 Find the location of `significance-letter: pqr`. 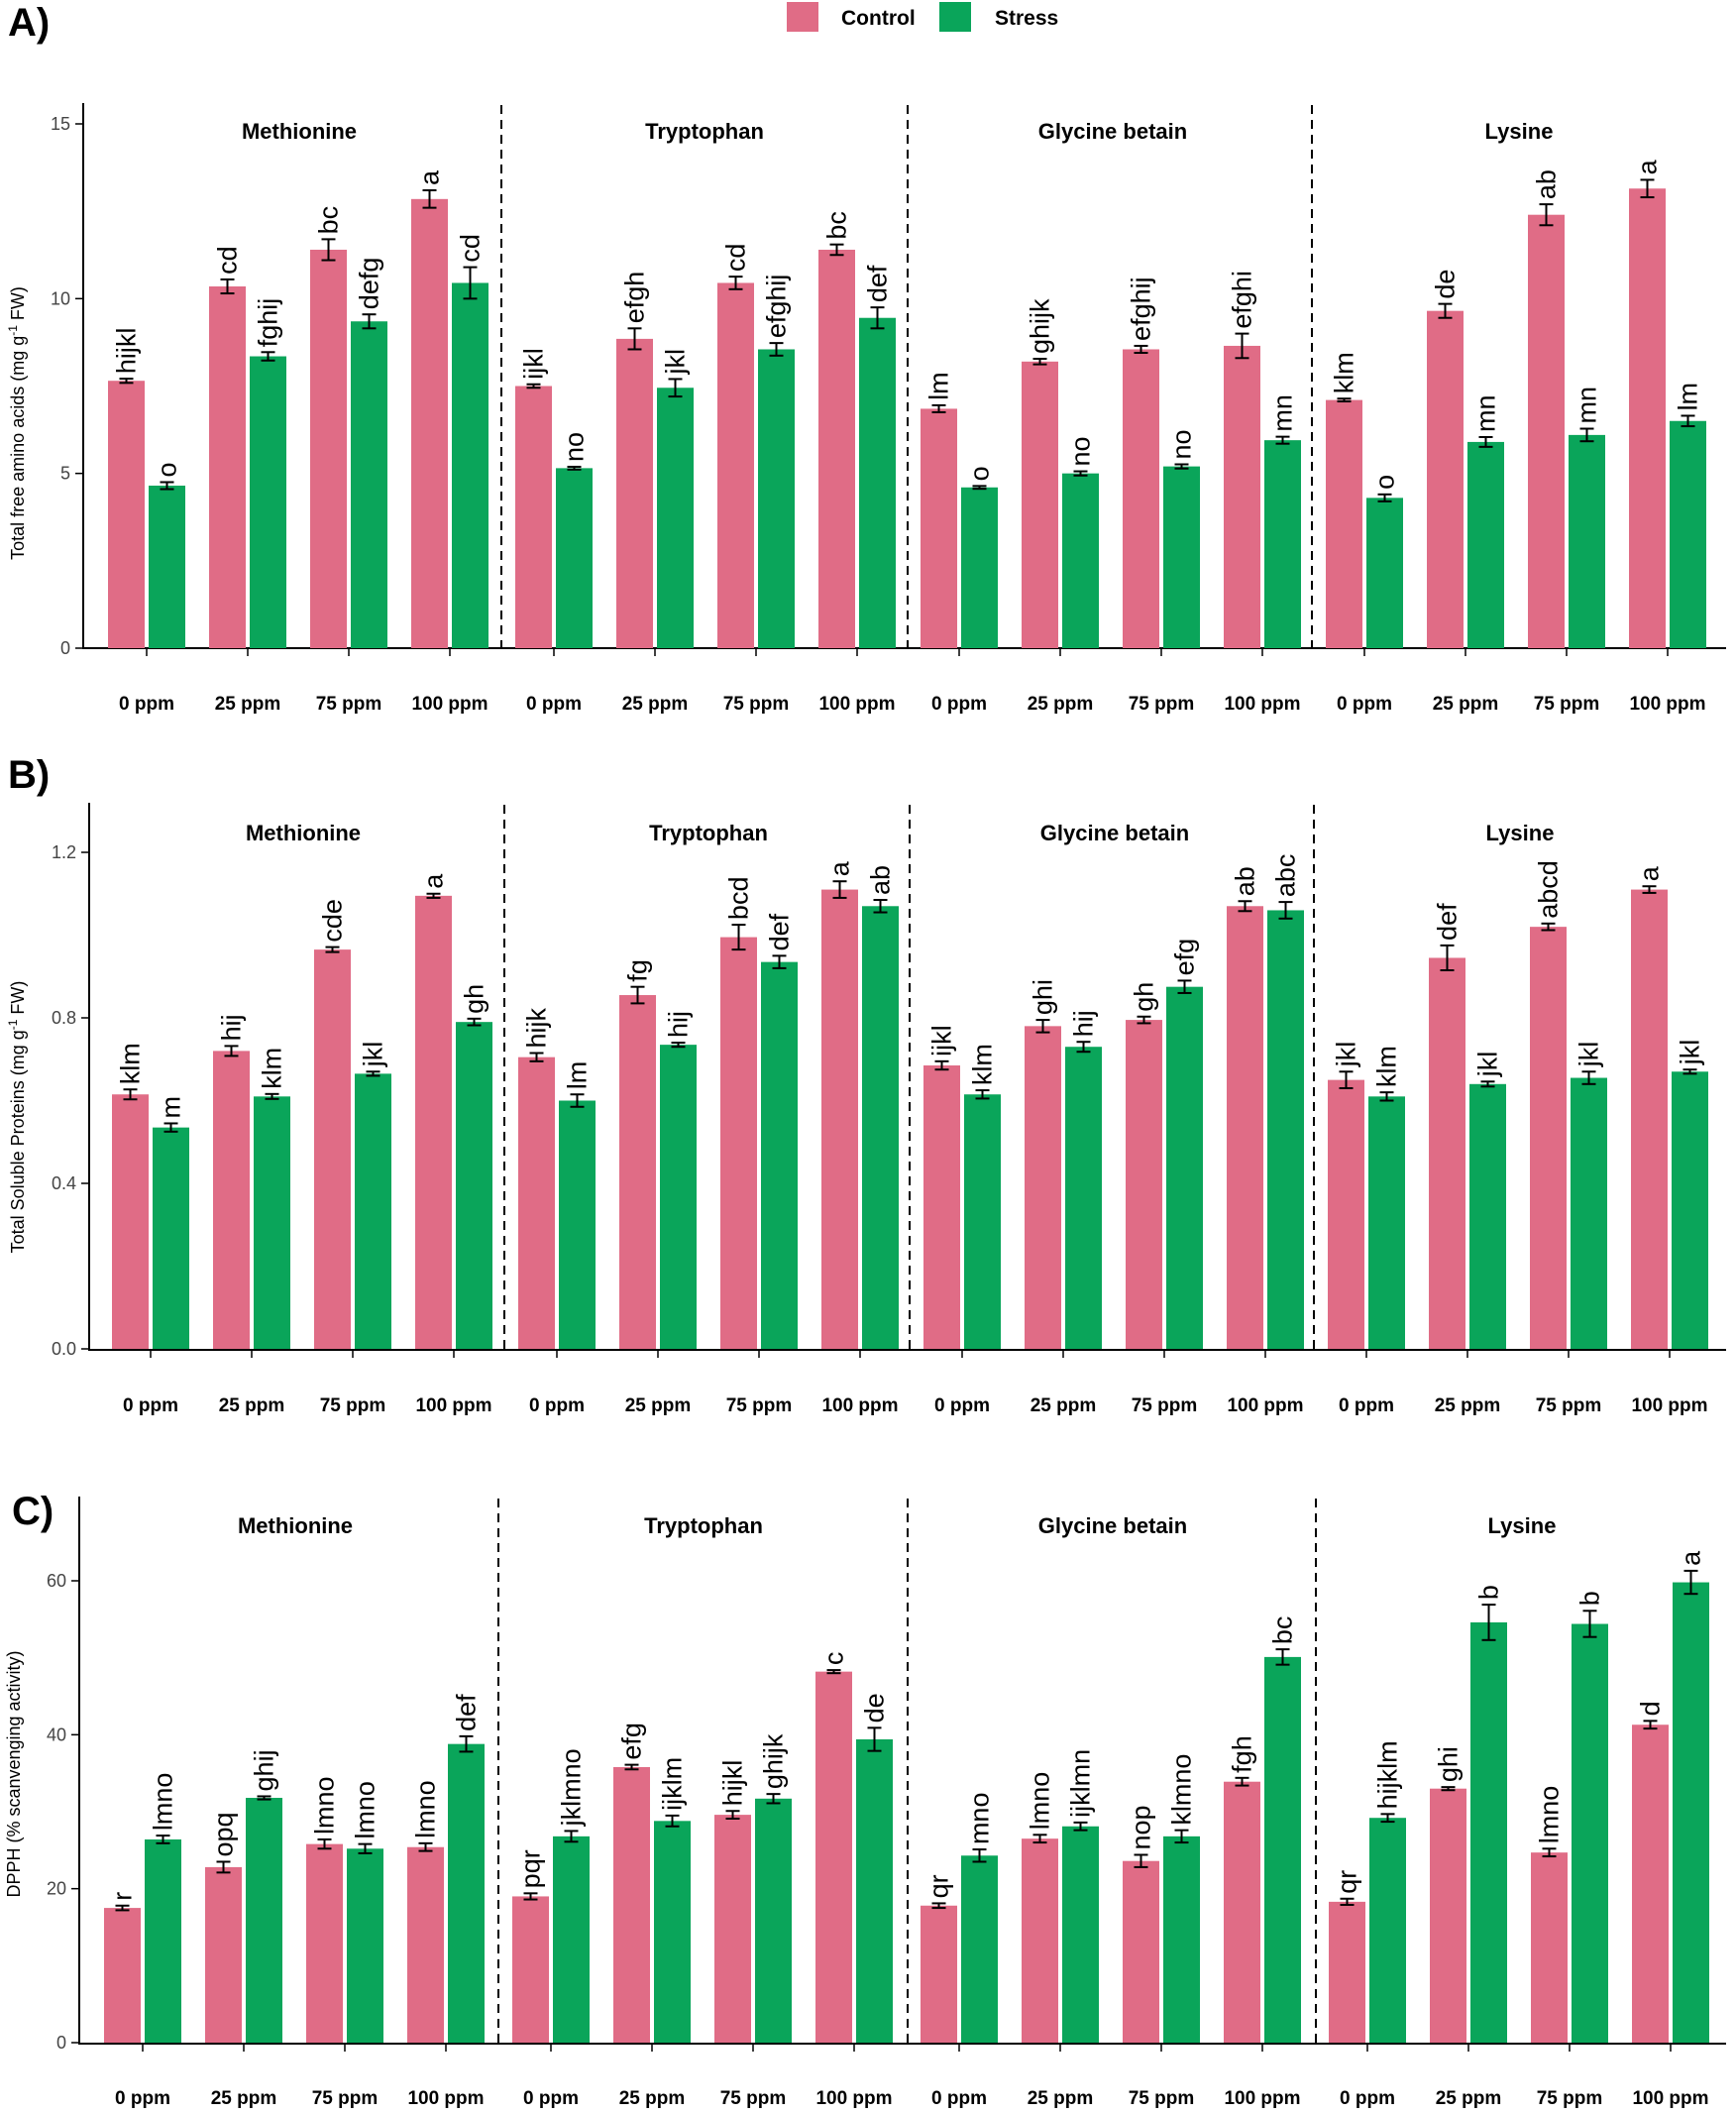

significance-letter: pqr is located at coordinates (531, 1868).